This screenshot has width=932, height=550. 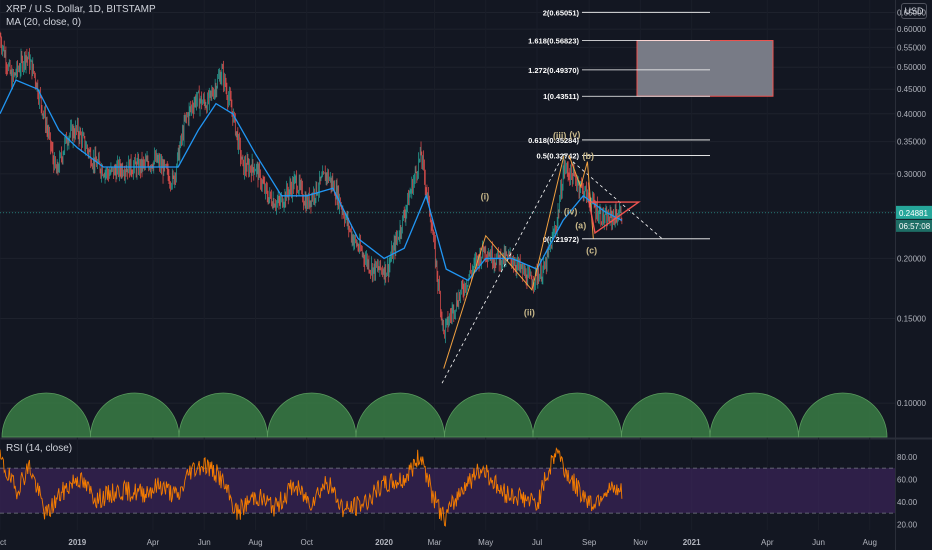 I want to click on time-tick-label: 2020, so click(x=384, y=542).